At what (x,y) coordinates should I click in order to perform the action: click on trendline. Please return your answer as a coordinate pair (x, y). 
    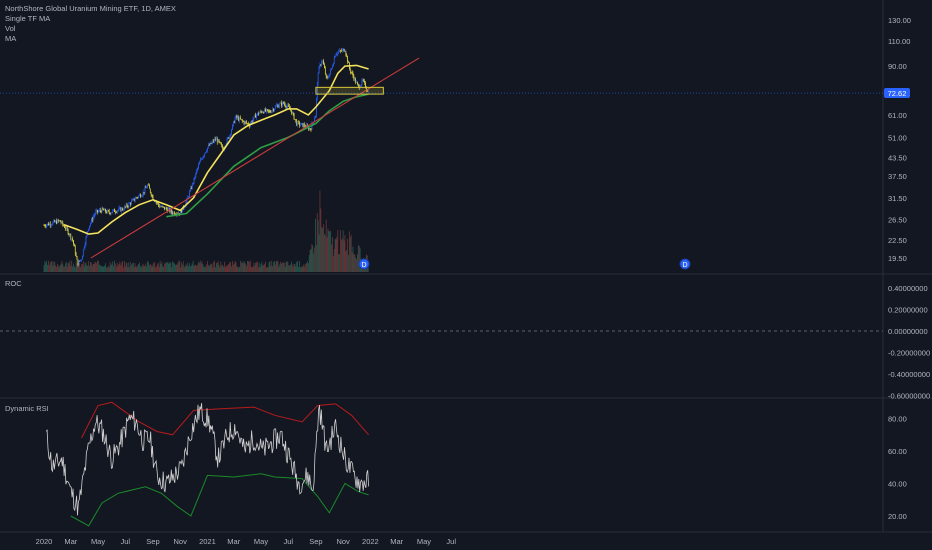
    Looking at the image, I should click on (255, 158).